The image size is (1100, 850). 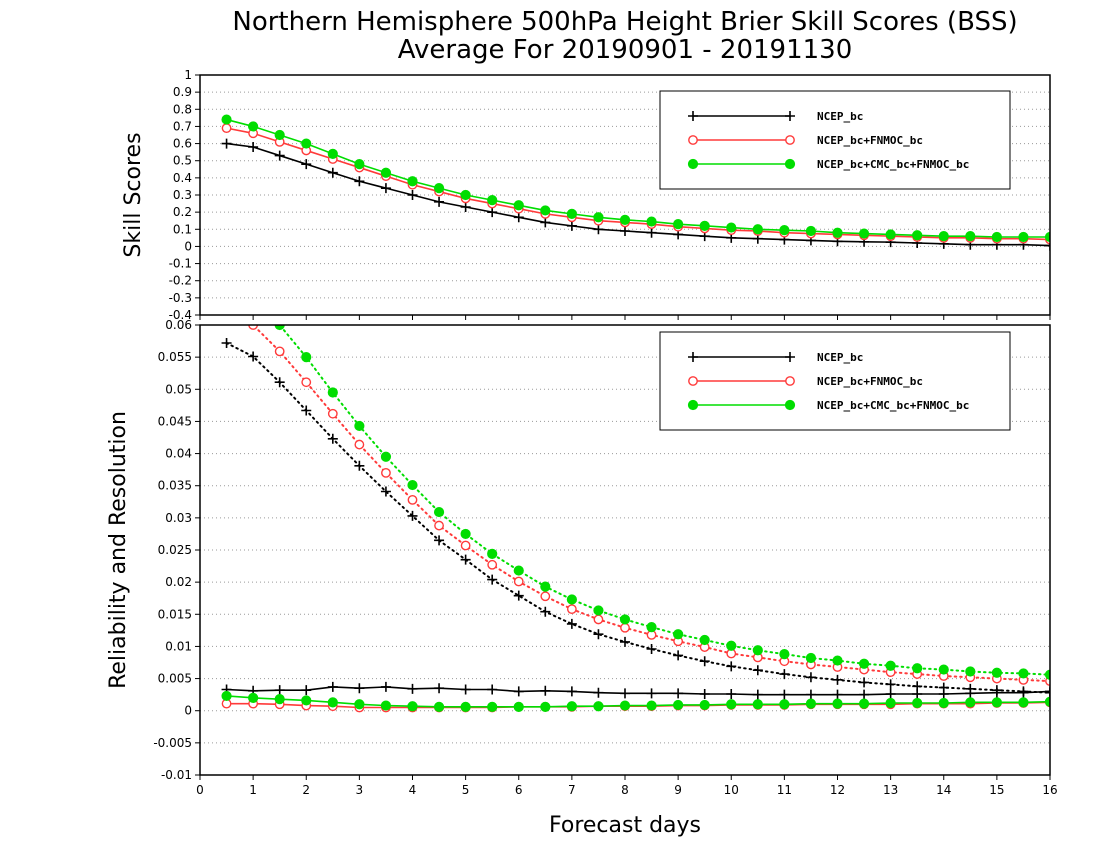 What do you see at coordinates (175, 550) in the screenshot?
I see `y-tick-label: 0.025` at bounding box center [175, 550].